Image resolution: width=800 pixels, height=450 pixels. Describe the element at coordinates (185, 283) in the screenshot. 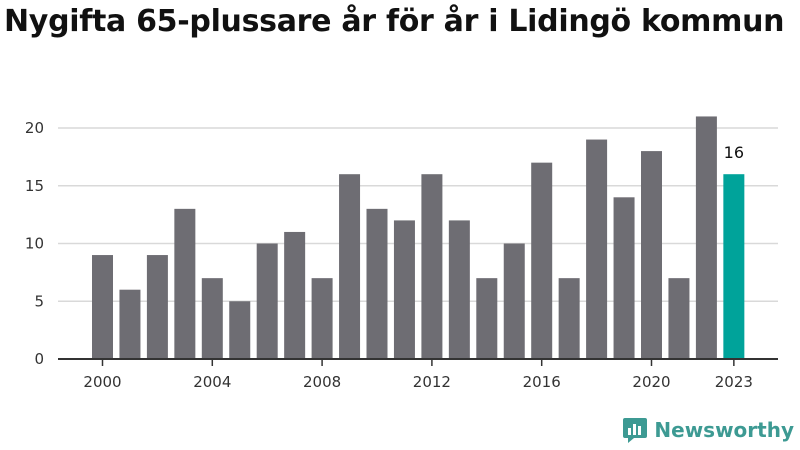

I see `bar-2003` at that location.